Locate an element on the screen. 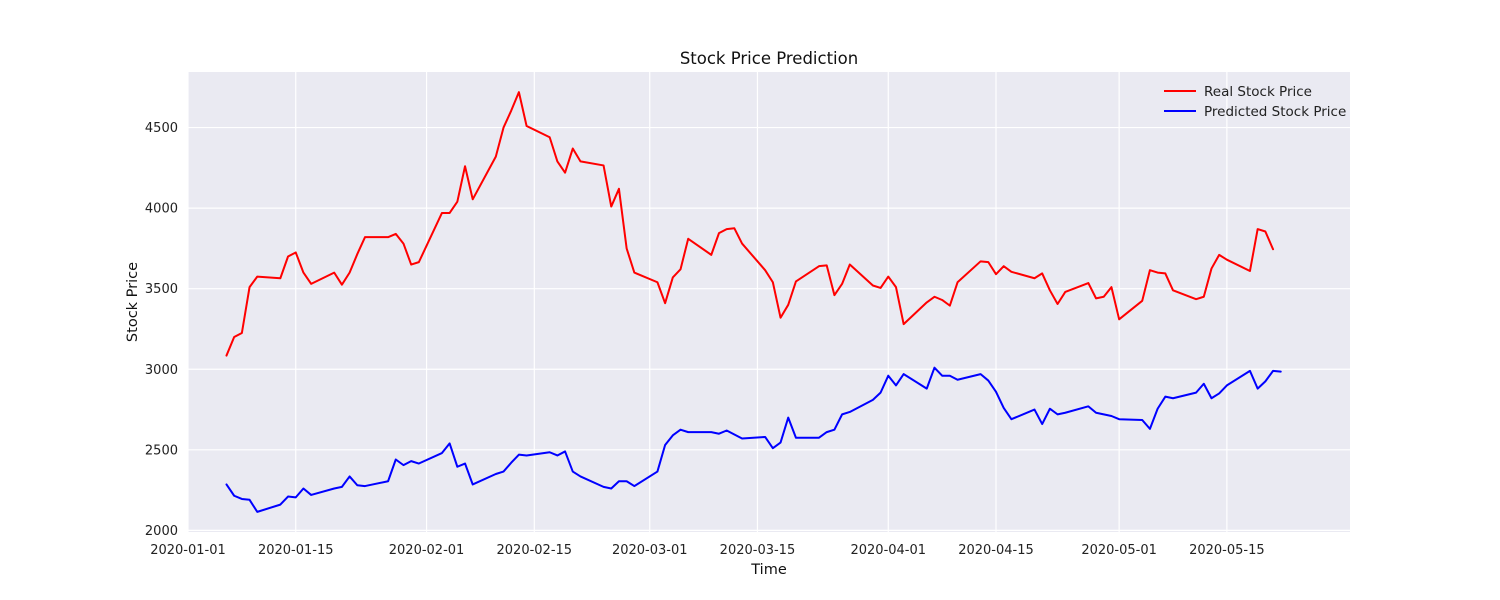  x-tick-label: 2020-03-01 is located at coordinates (650, 550).